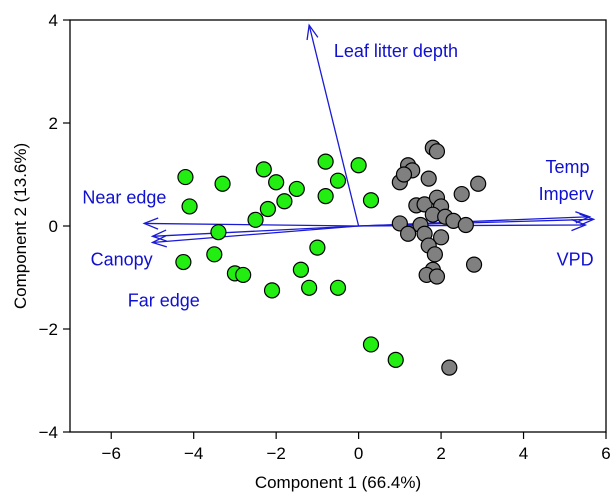 This screenshot has height=496, width=611. What do you see at coordinates (53, 123) in the screenshot?
I see `y-tick-label: 2` at bounding box center [53, 123].